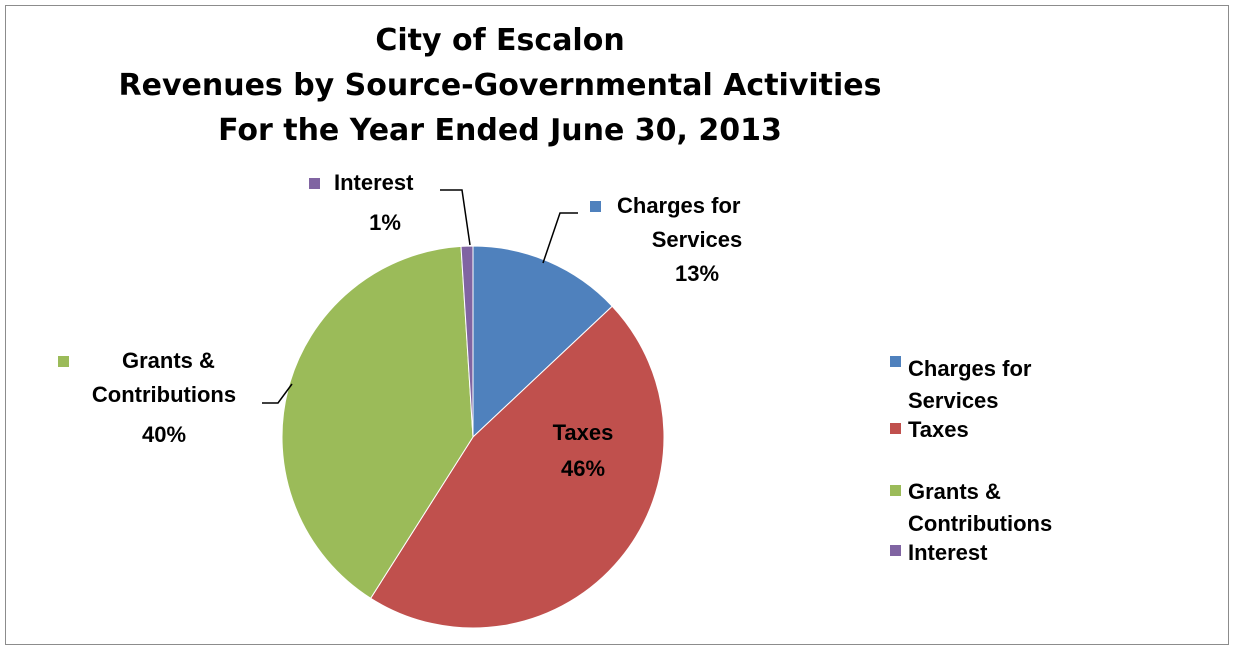 The image size is (1235, 649). What do you see at coordinates (164, 394) in the screenshot?
I see `data-label-grants-line2: Contributions` at bounding box center [164, 394].